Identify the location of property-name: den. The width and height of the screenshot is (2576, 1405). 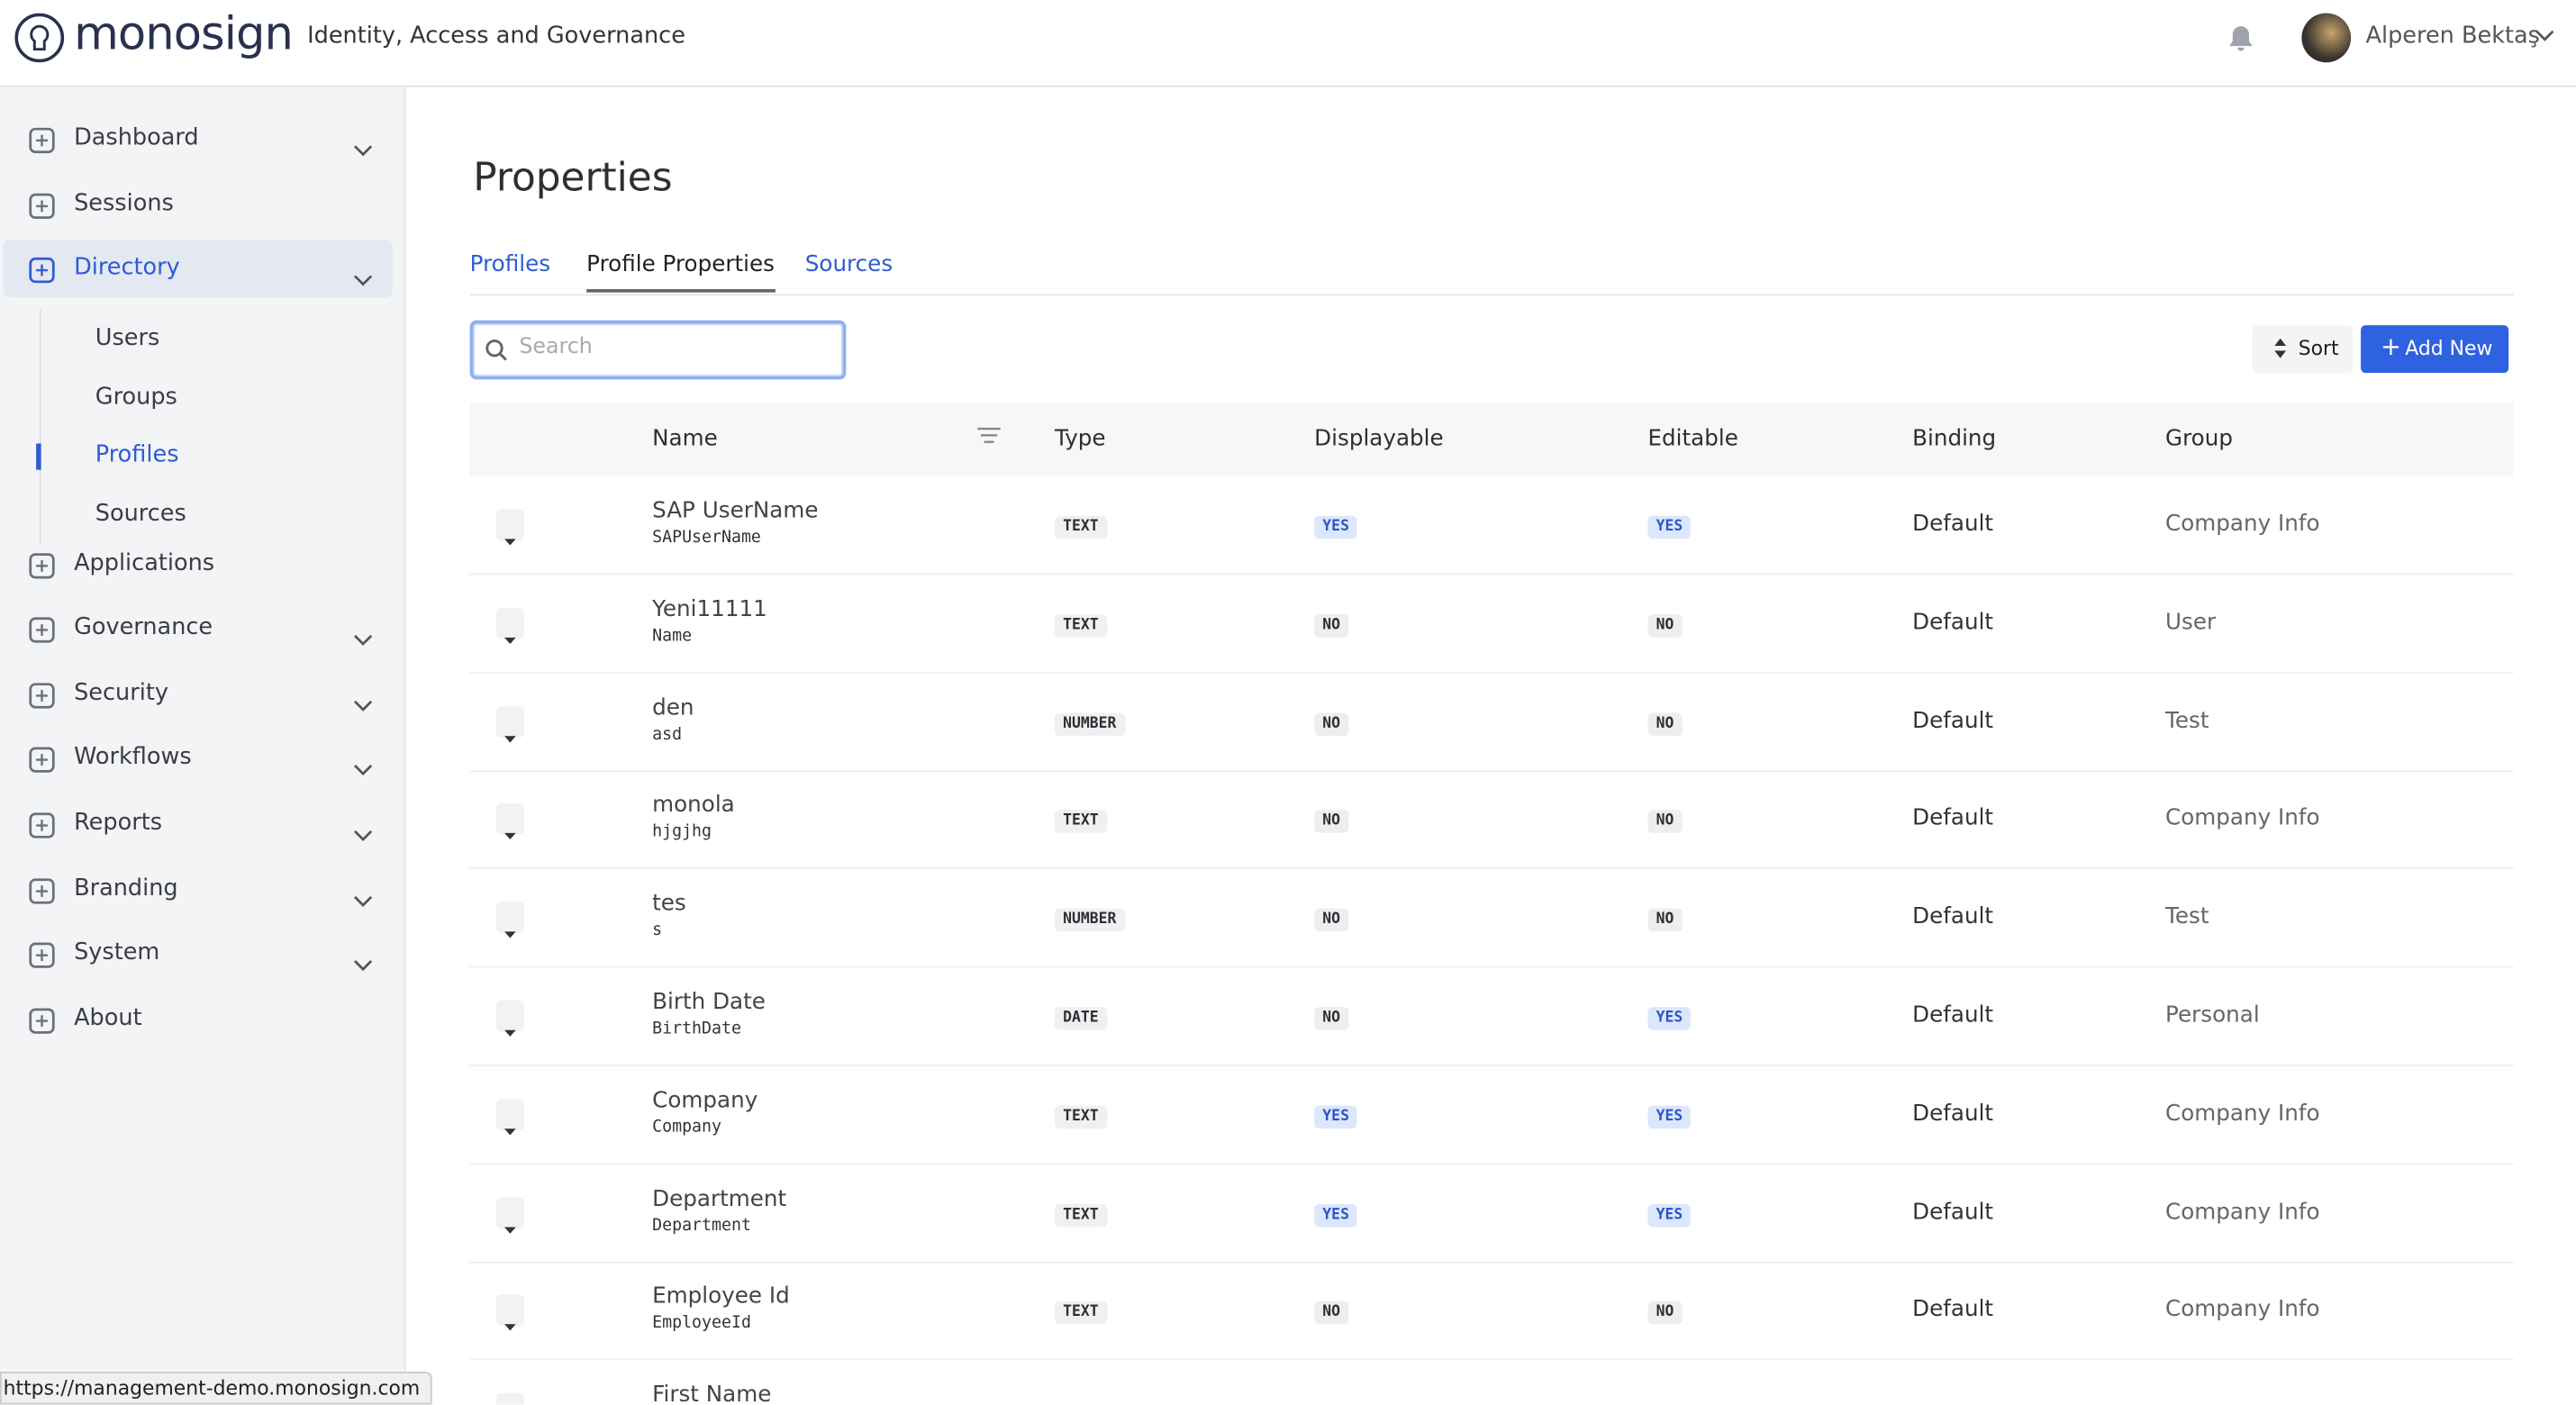
(673, 707).